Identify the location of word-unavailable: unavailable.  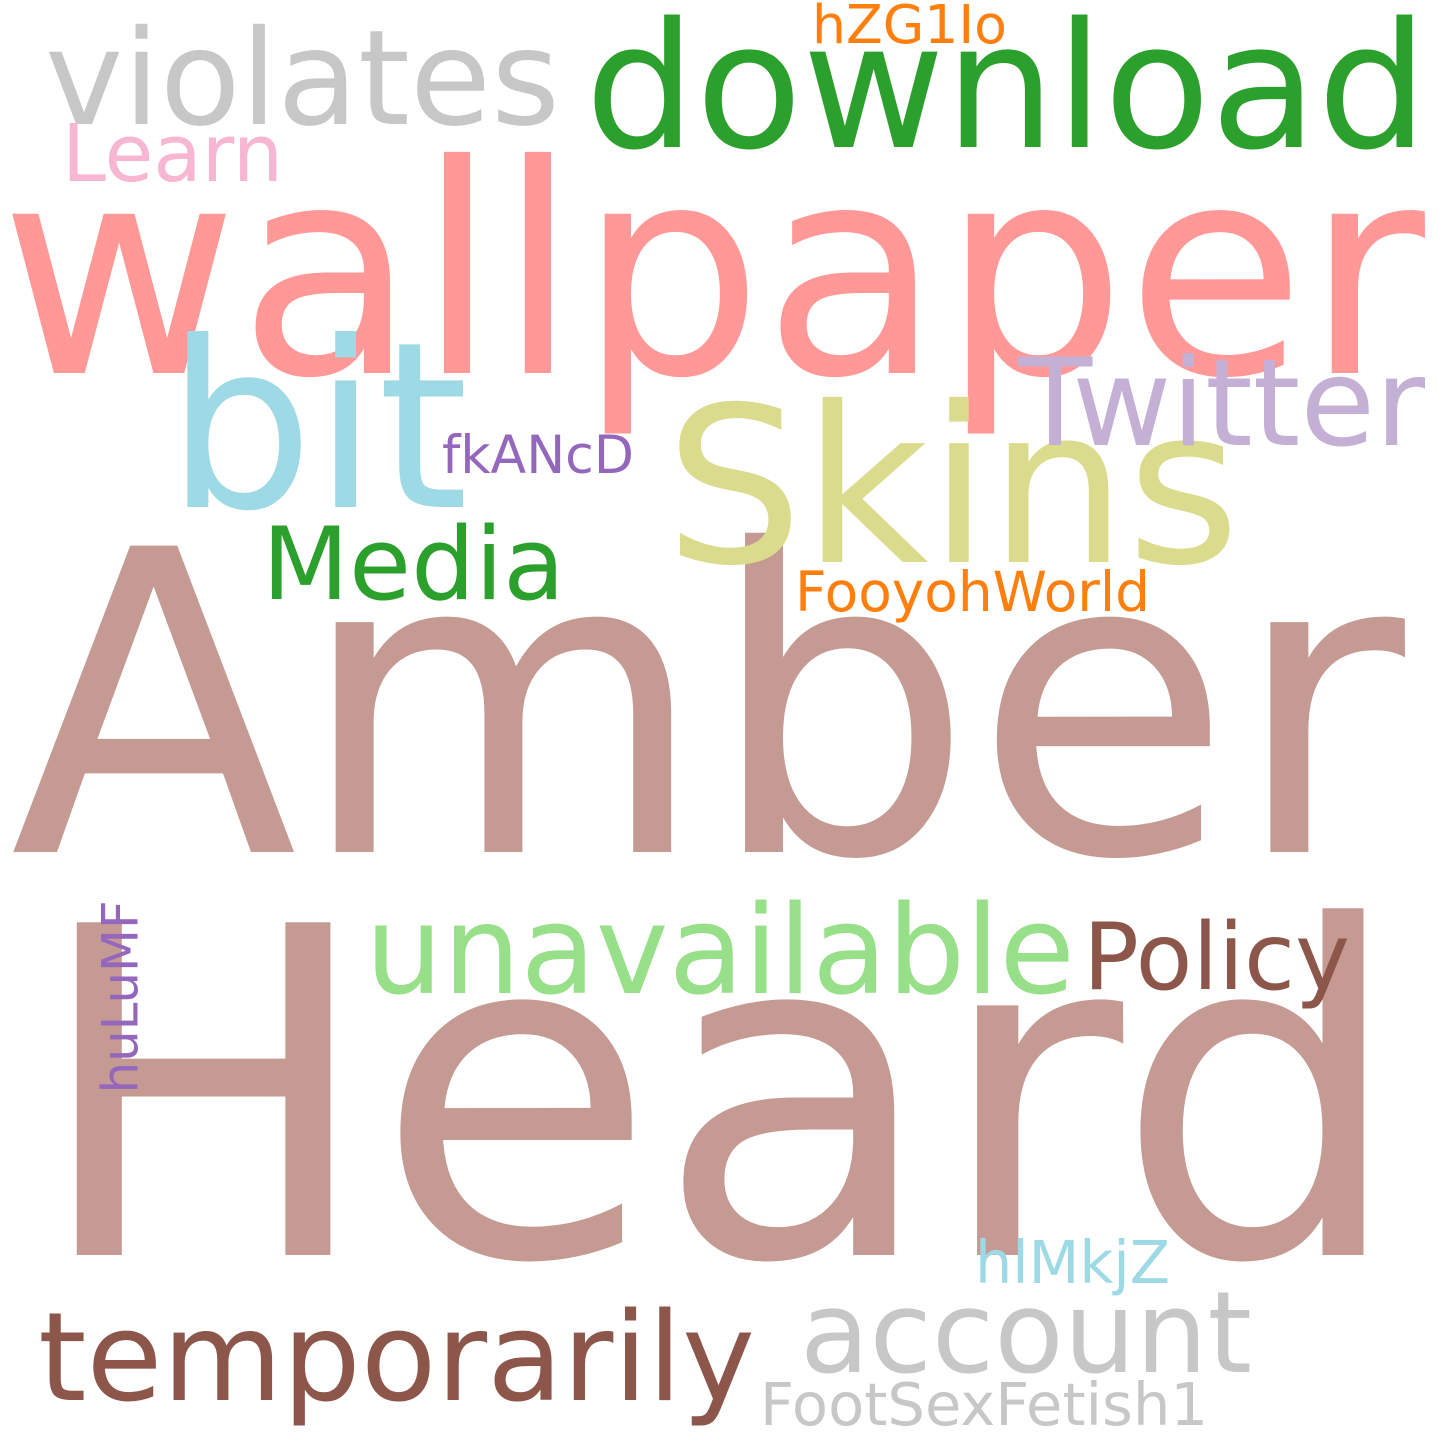
(720, 951).